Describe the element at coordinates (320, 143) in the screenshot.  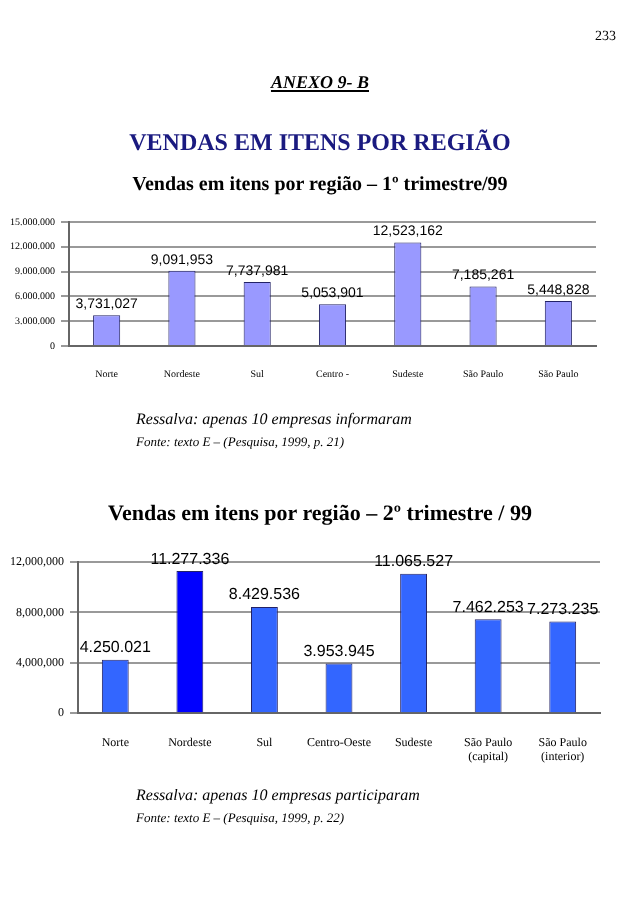
I see `chart-title: VENDAS EM ITENS POR REGIÃO` at that location.